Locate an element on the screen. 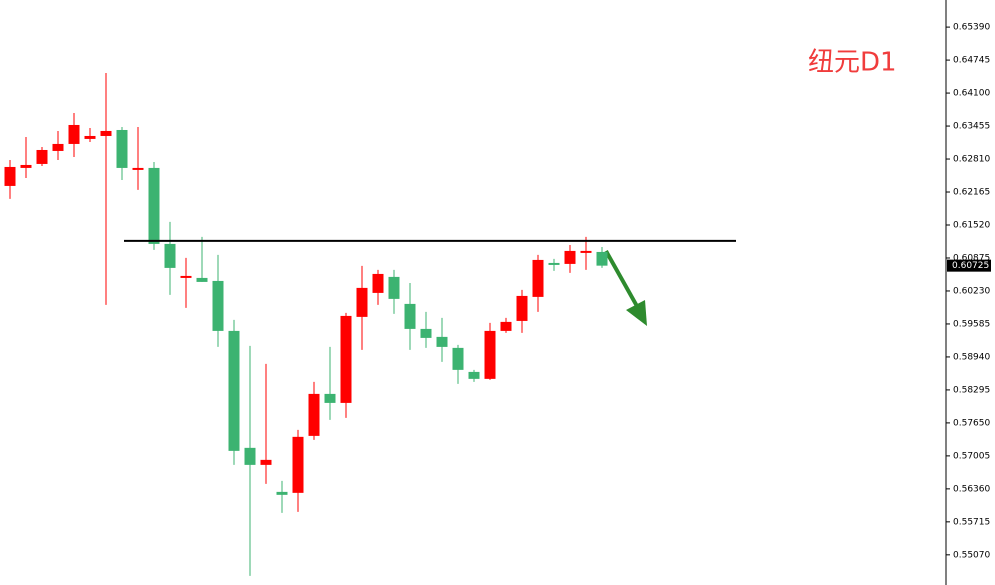 The width and height of the screenshot is (995, 585). y-tick-label: 0.60875 is located at coordinates (971, 258).